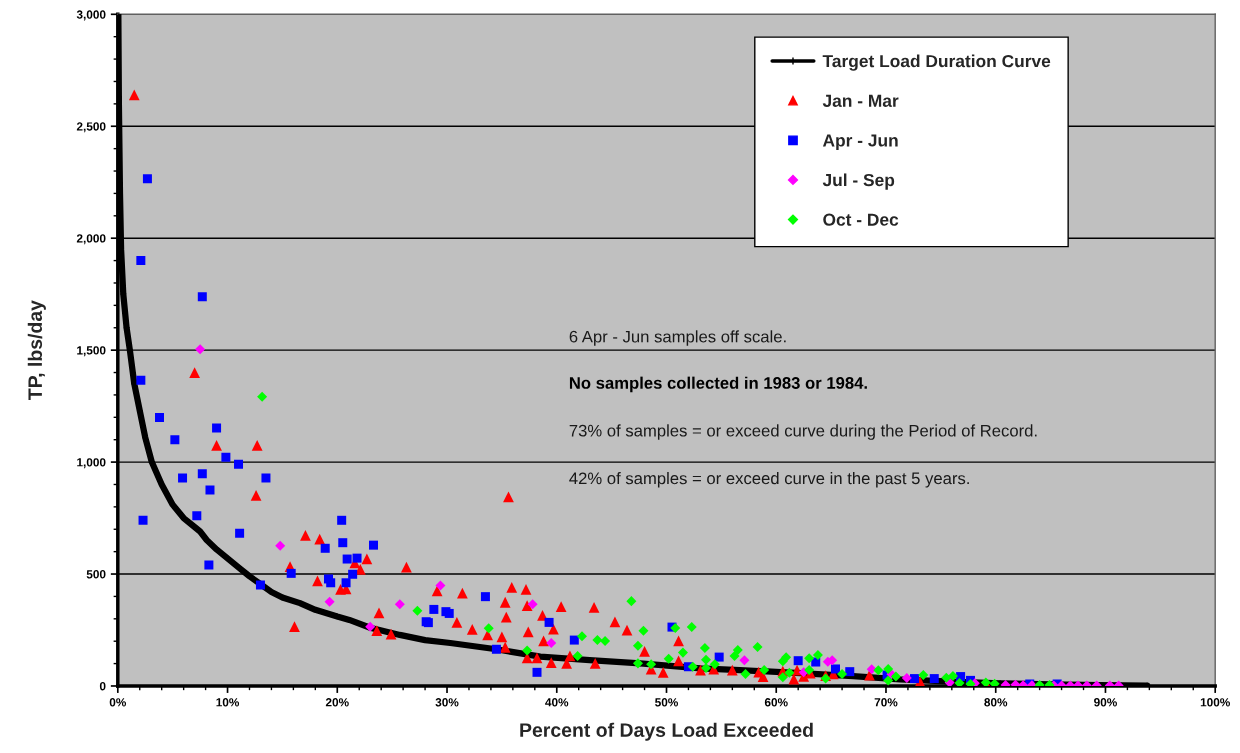 This screenshot has height=753, width=1240. What do you see at coordinates (447, 702) in the screenshot?
I see `x-tick-label: 30%` at bounding box center [447, 702].